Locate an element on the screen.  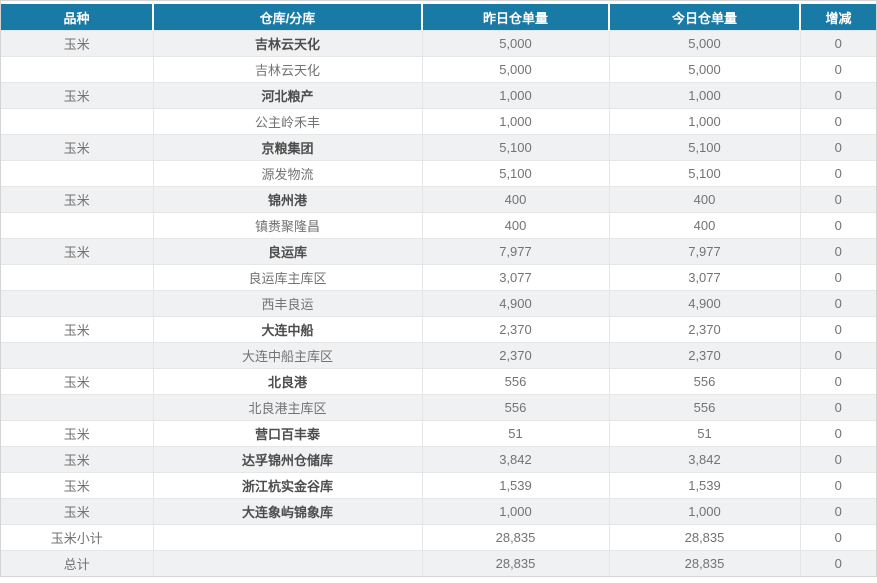
table-row: 玉米 良运库 7,977 7,977 0 is located at coordinates (438, 251).